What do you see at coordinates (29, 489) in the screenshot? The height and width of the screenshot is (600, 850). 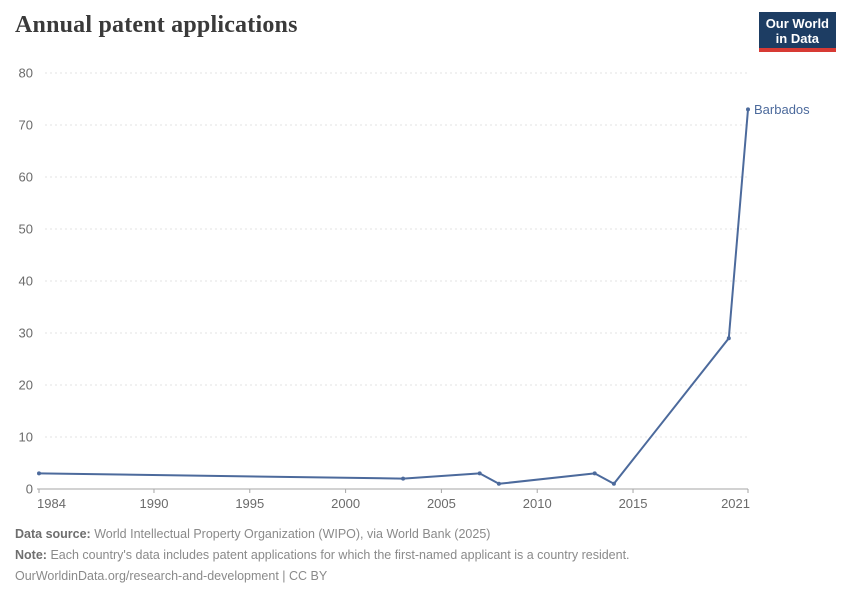 I see `y-tick-label: 0` at bounding box center [29, 489].